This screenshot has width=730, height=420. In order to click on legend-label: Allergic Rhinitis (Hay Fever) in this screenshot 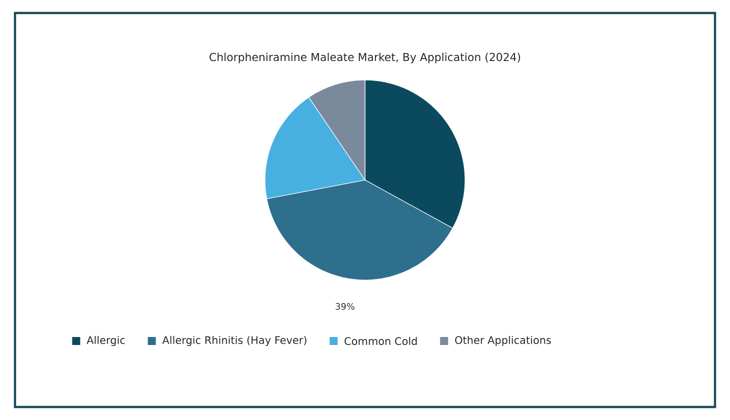, I will do `click(234, 341)`.